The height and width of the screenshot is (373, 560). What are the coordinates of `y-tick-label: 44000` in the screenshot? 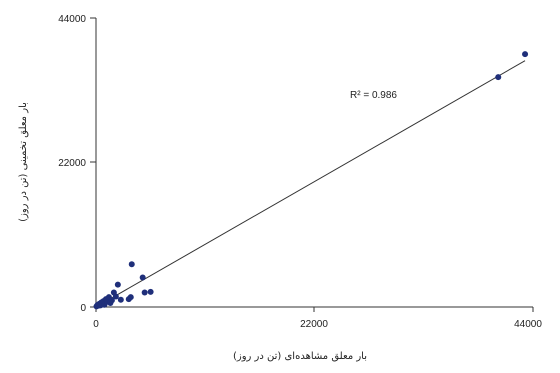 It's located at (72, 19).